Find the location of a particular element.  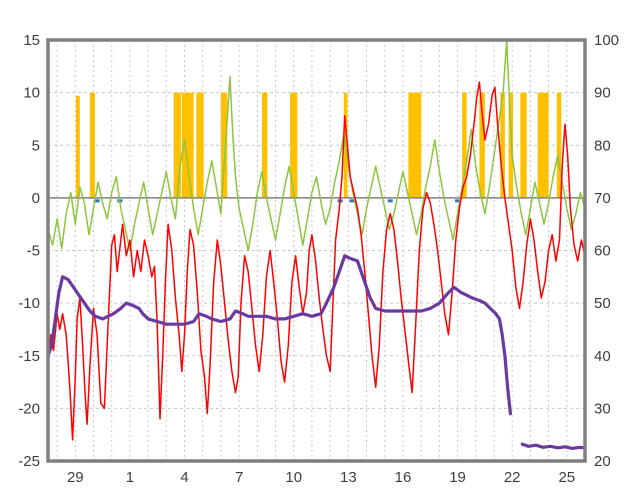

right-tick-label: 80 is located at coordinates (602, 145).